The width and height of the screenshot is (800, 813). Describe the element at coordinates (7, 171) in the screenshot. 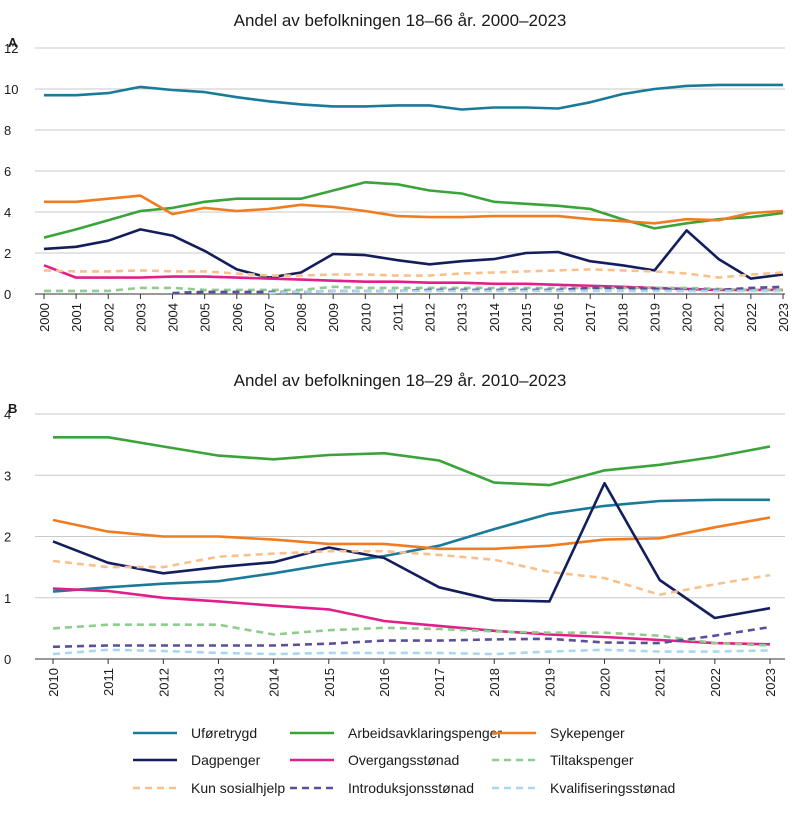

I see `y-tick-label: 6` at that location.